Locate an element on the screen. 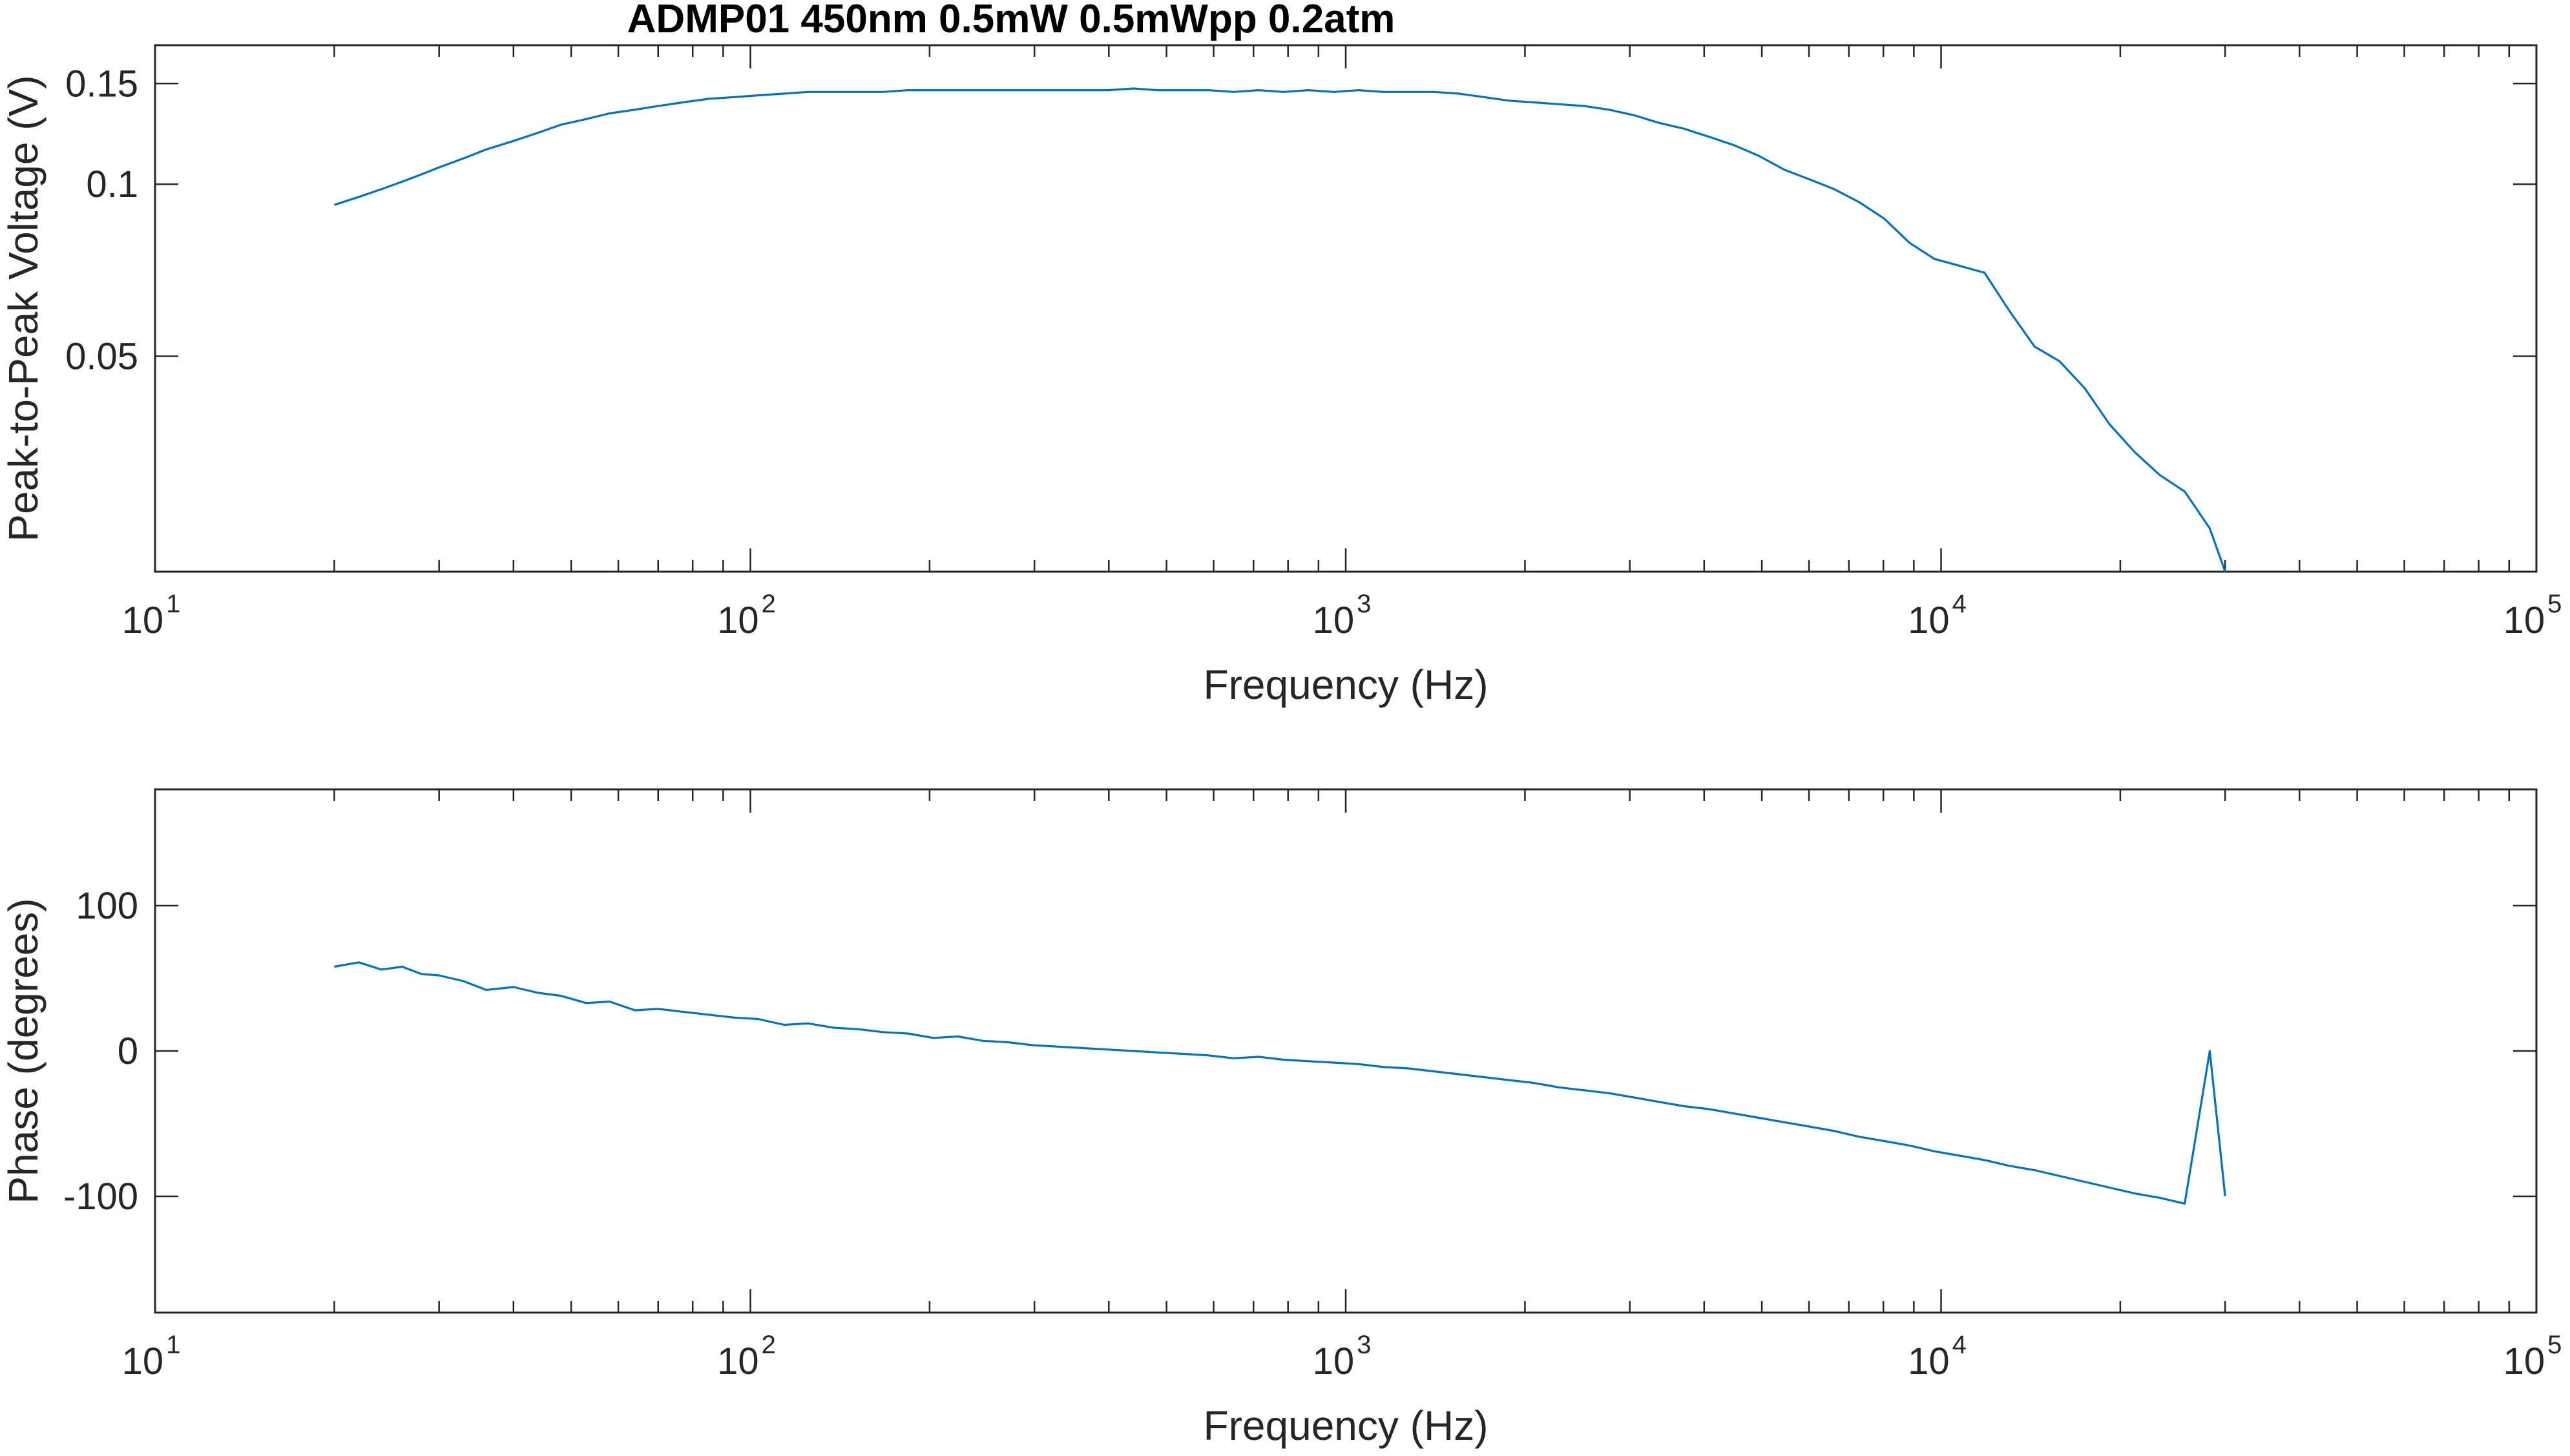  phase-x-tick-exponent: 2 is located at coordinates (769, 1345).